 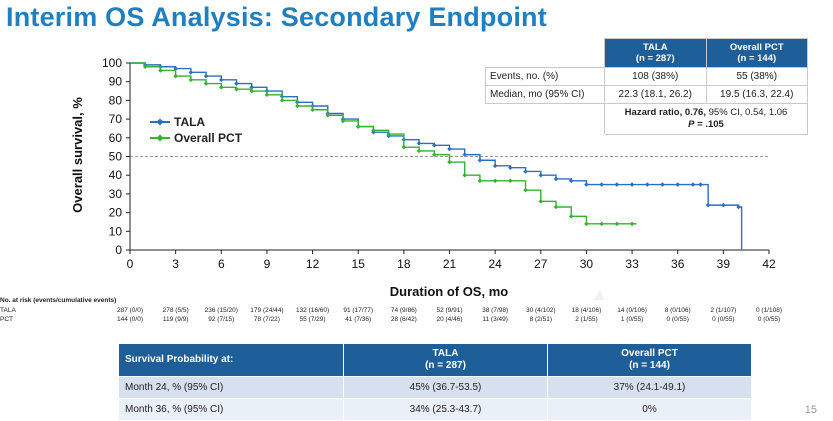 I want to click on page-title: Interim OS Analysis: Secondary Endpoint, so click(x=276, y=17).